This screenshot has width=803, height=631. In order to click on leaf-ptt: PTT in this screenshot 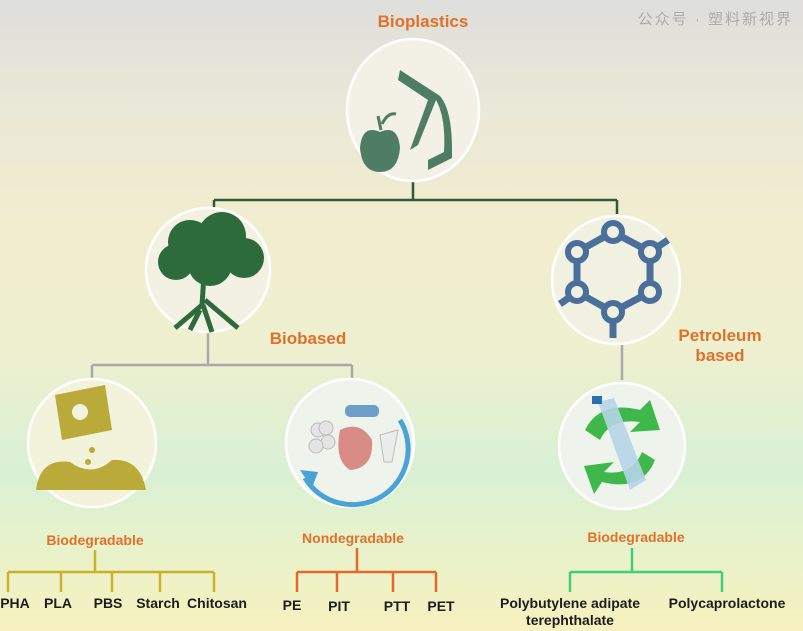, I will do `click(397, 606)`.